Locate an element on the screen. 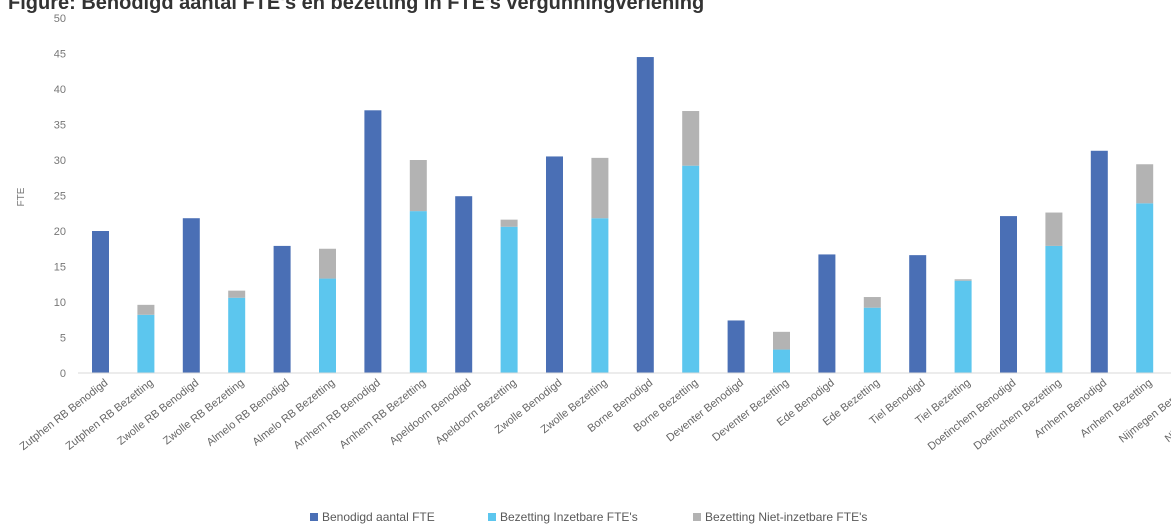 This screenshot has width=1171, height=525. x-tick-label: Almelo RB Benodigd is located at coordinates (248, 413).